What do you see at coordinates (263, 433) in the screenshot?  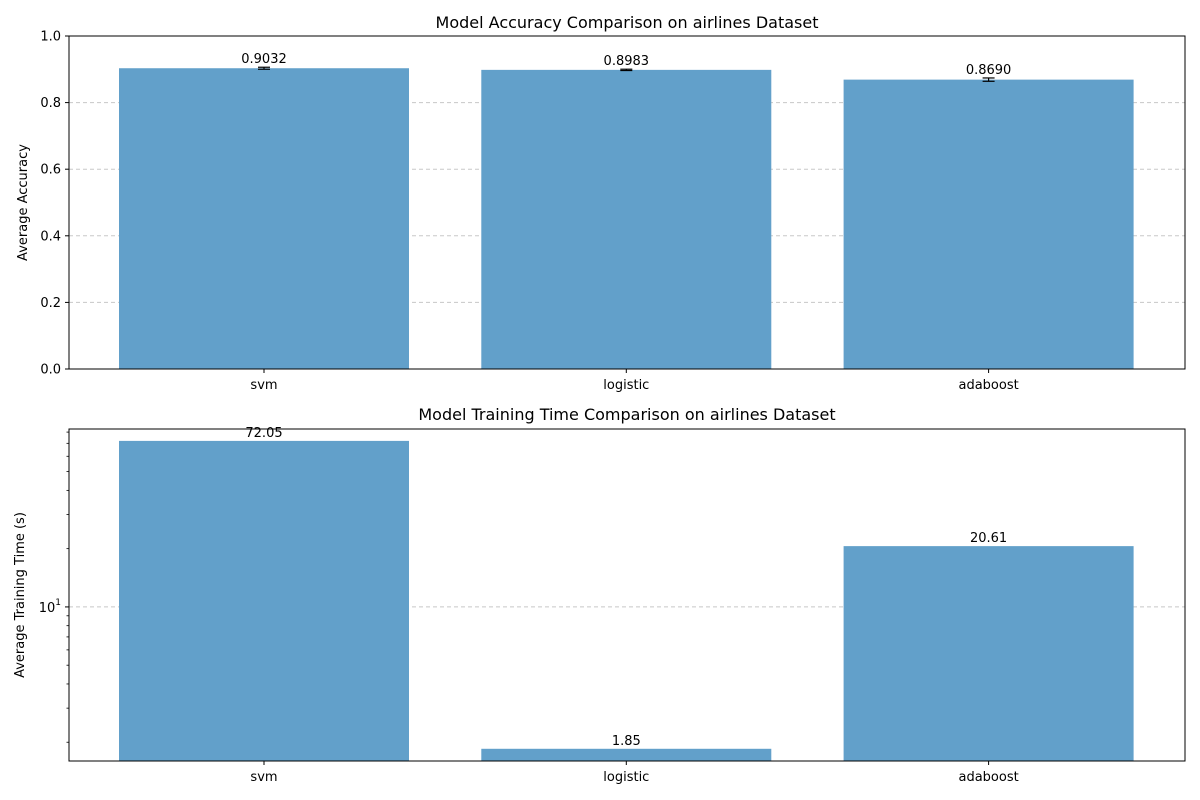 I see `data-label: 72.05` at bounding box center [263, 433].